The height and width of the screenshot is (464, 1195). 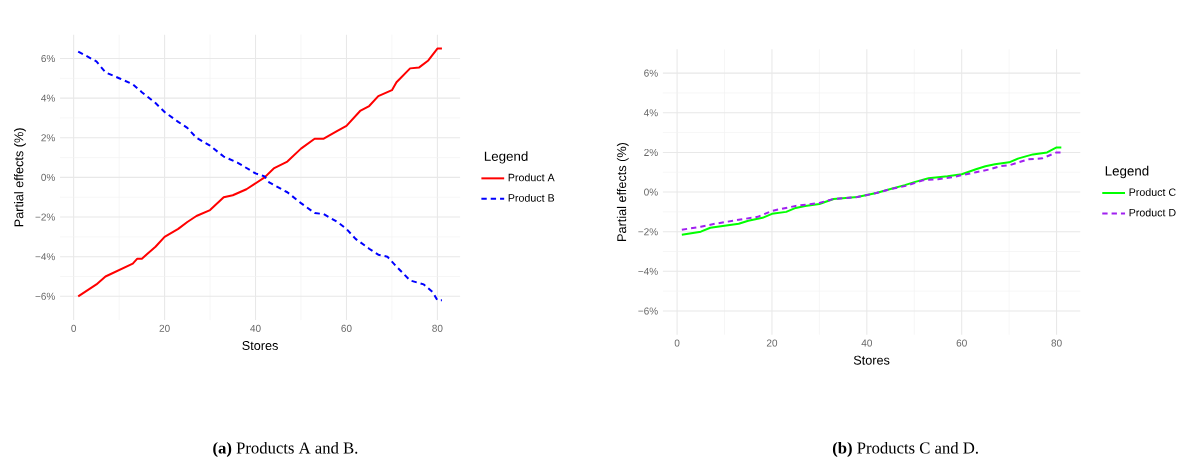 What do you see at coordinates (531, 197) in the screenshot?
I see `legend-label: Product B` at bounding box center [531, 197].